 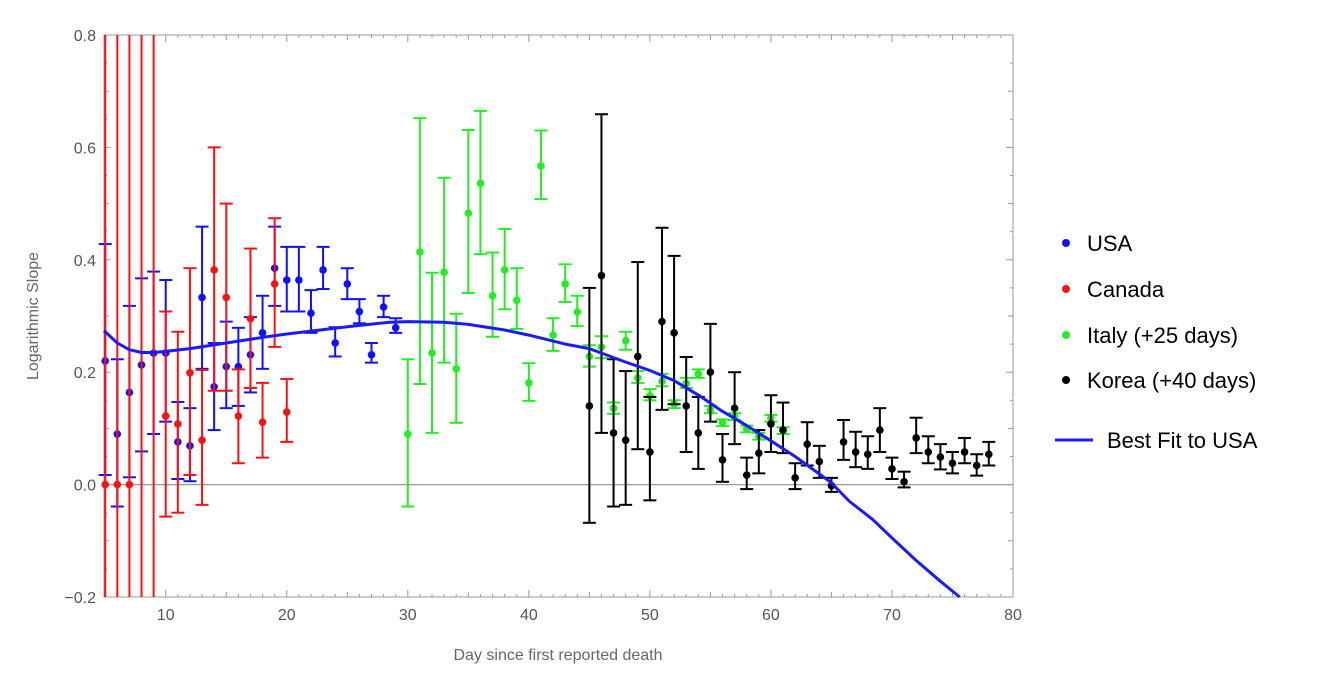 What do you see at coordinates (1110, 243) in the screenshot?
I see `legend-label-usa: USA` at bounding box center [1110, 243].